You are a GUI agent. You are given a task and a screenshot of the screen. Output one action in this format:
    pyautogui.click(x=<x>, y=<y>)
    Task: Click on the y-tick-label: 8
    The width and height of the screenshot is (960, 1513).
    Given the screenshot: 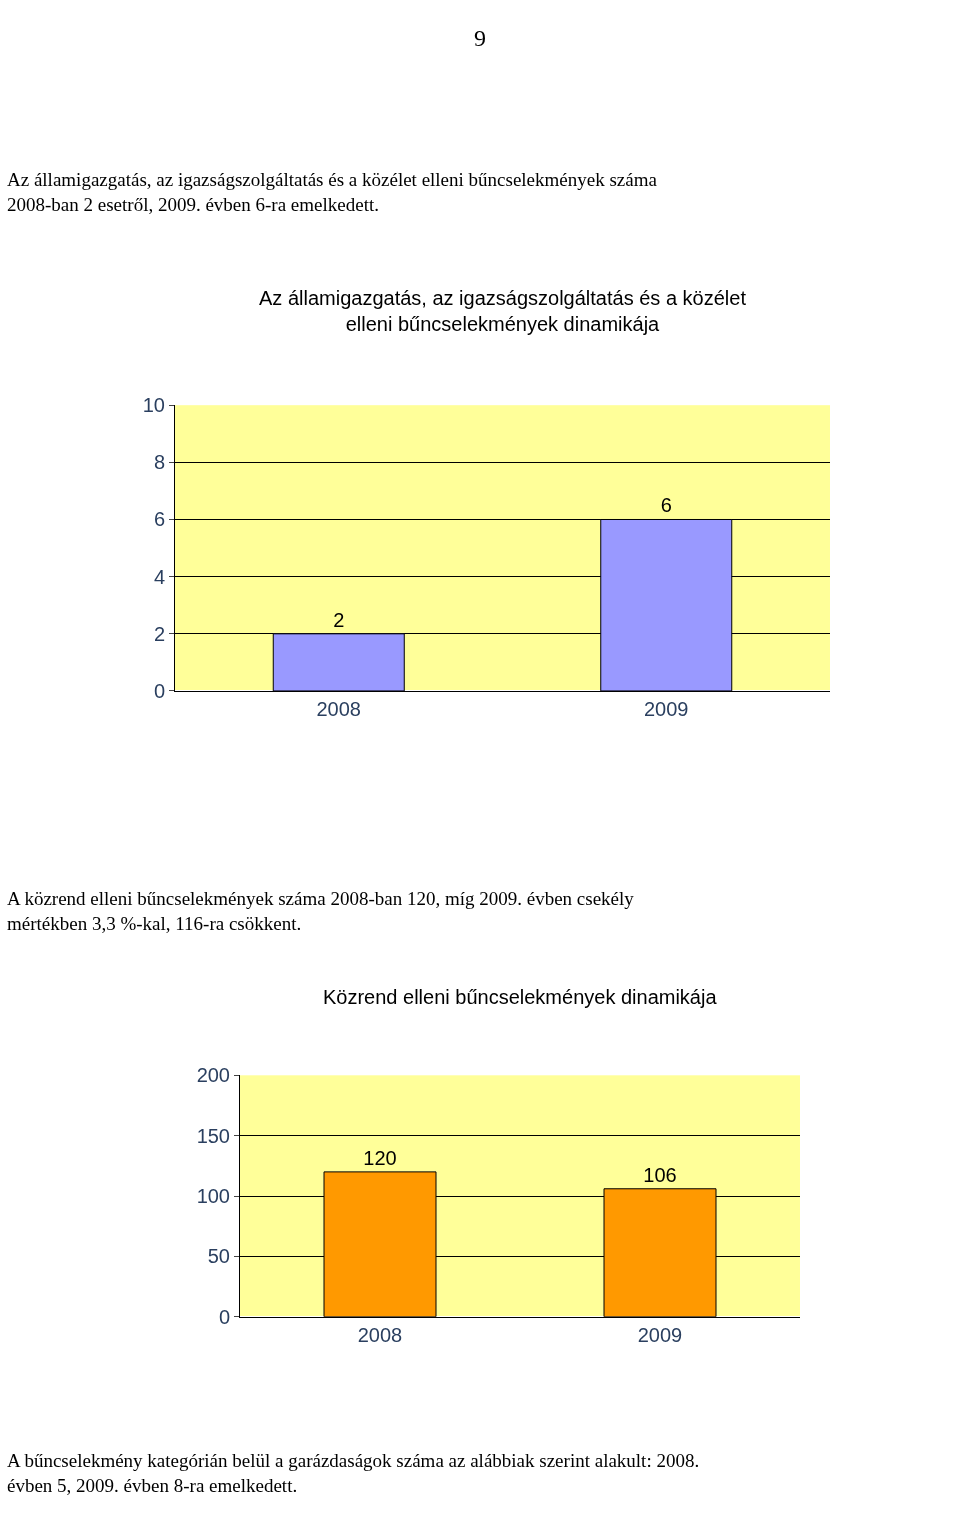 What is the action you would take?
    pyautogui.click(x=159, y=462)
    